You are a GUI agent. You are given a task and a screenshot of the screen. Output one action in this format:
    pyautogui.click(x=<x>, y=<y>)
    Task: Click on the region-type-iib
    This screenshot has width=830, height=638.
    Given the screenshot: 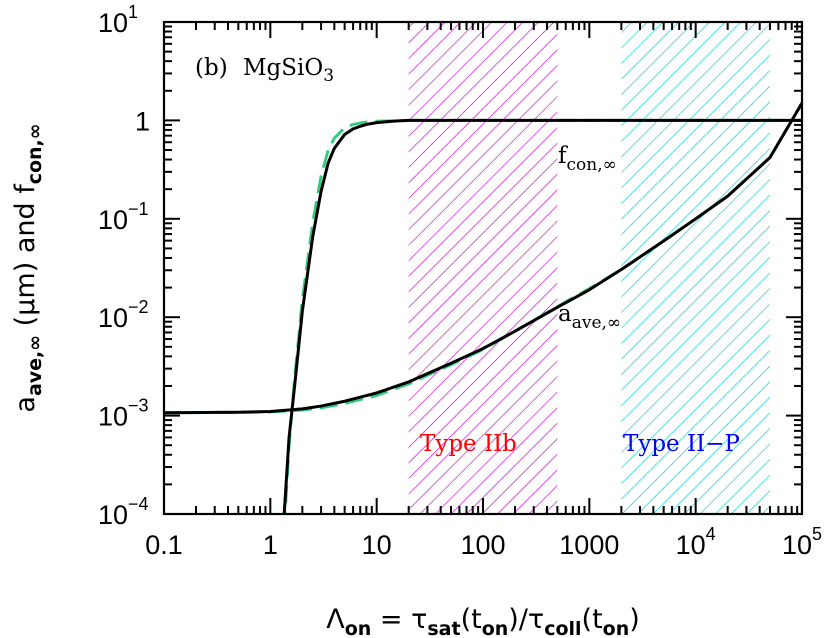 What is the action you would take?
    pyautogui.click(x=483, y=268)
    